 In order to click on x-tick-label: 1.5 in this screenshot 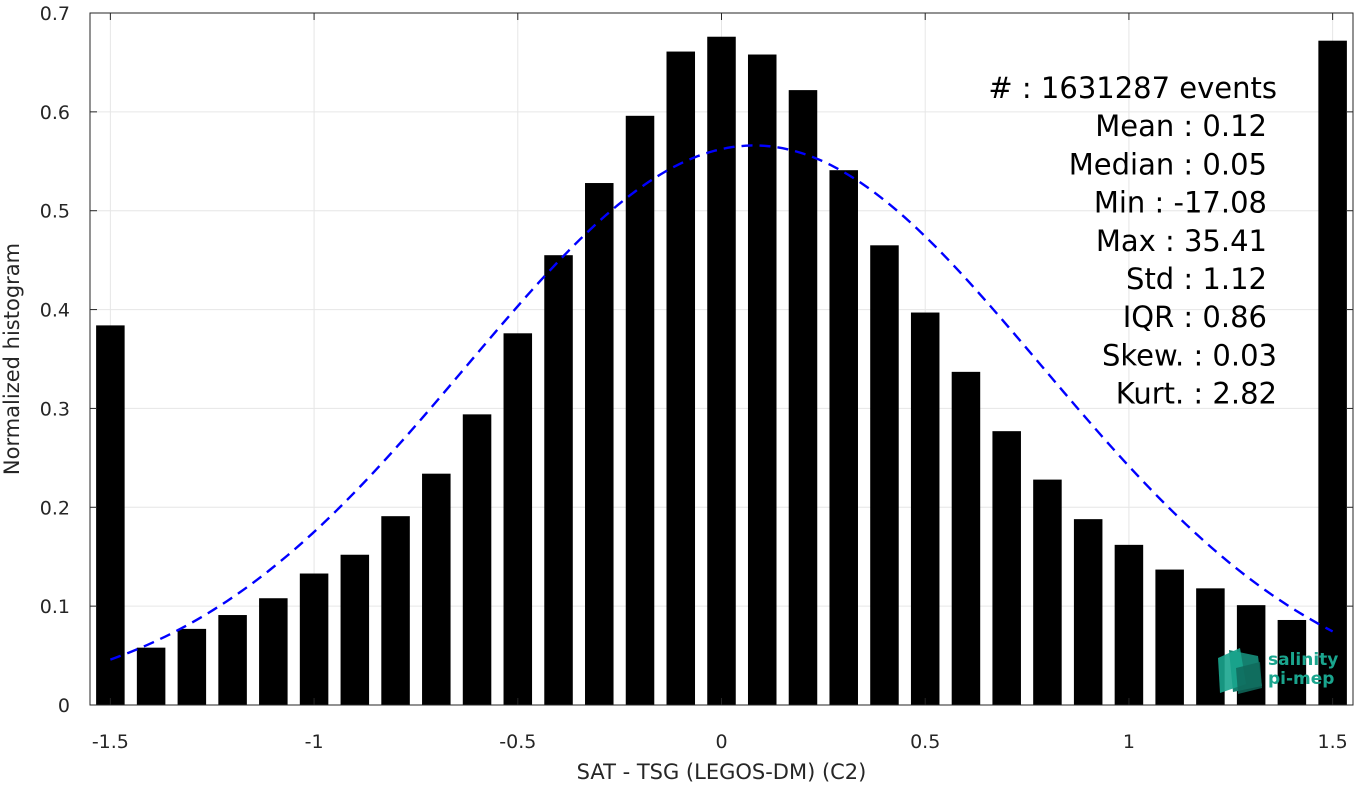, I will do `click(1333, 742)`.